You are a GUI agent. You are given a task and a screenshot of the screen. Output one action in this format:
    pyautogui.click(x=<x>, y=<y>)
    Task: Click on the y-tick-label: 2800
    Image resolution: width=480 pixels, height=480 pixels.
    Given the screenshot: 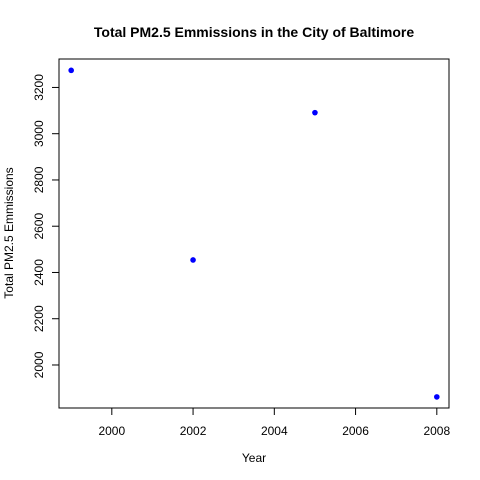 What is the action you would take?
    pyautogui.click(x=39, y=179)
    